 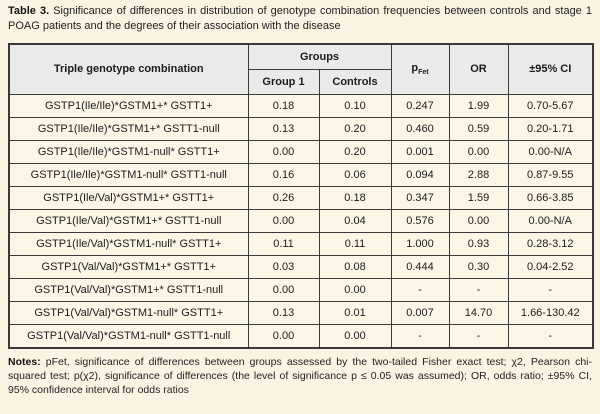 What do you see at coordinates (128, 105) in the screenshot?
I see `genotype-cell: GSTP1(Ile/Ile)*GSTM1+* GSTT1+` at bounding box center [128, 105].